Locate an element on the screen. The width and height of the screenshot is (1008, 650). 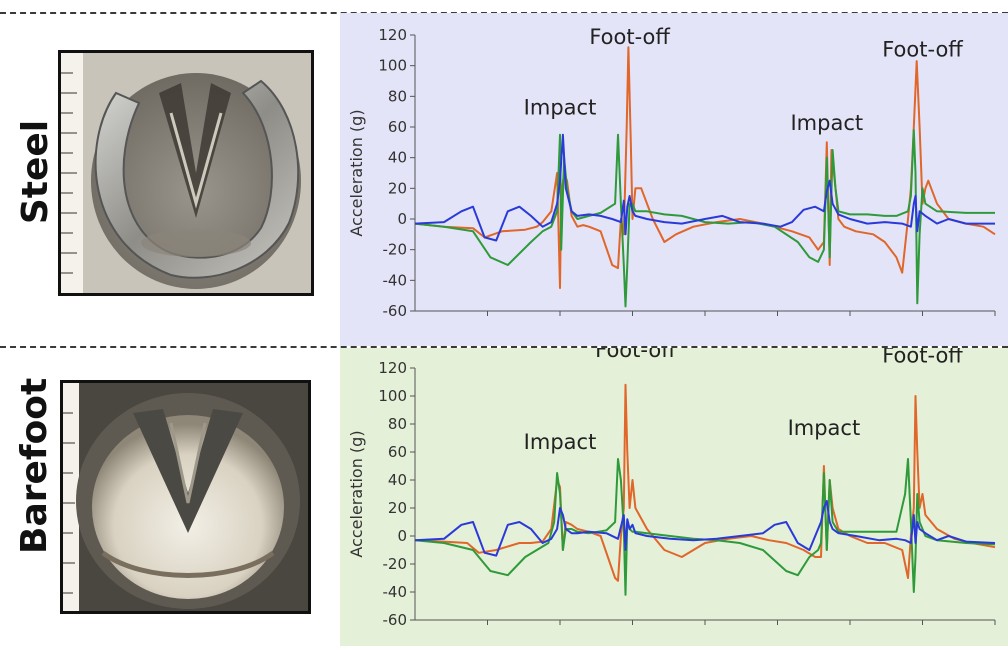
middle-divider is located at coordinates (504, 347).